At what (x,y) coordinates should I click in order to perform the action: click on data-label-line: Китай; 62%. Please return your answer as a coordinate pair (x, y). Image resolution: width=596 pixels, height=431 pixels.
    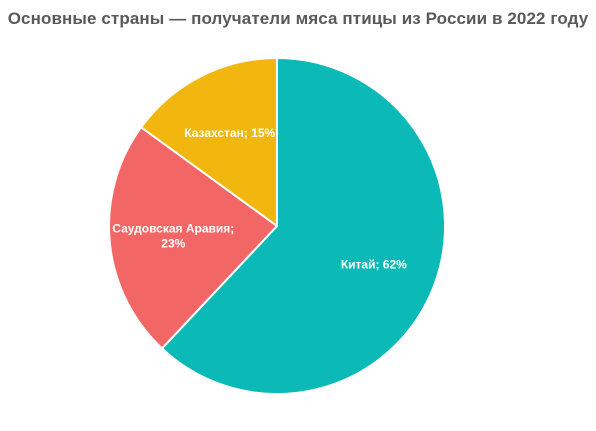
    Looking at the image, I should click on (374, 264).